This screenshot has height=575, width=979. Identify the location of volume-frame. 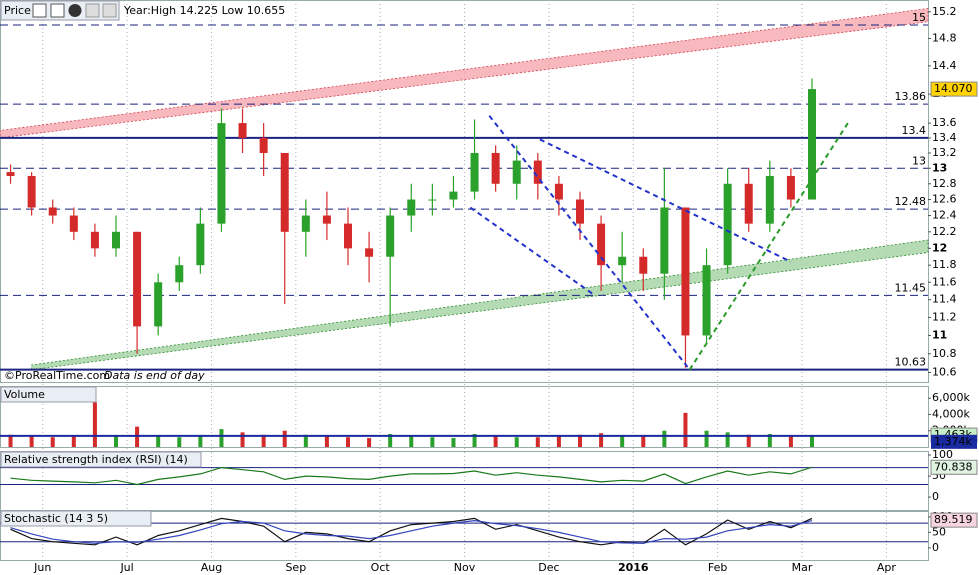
(464, 417).